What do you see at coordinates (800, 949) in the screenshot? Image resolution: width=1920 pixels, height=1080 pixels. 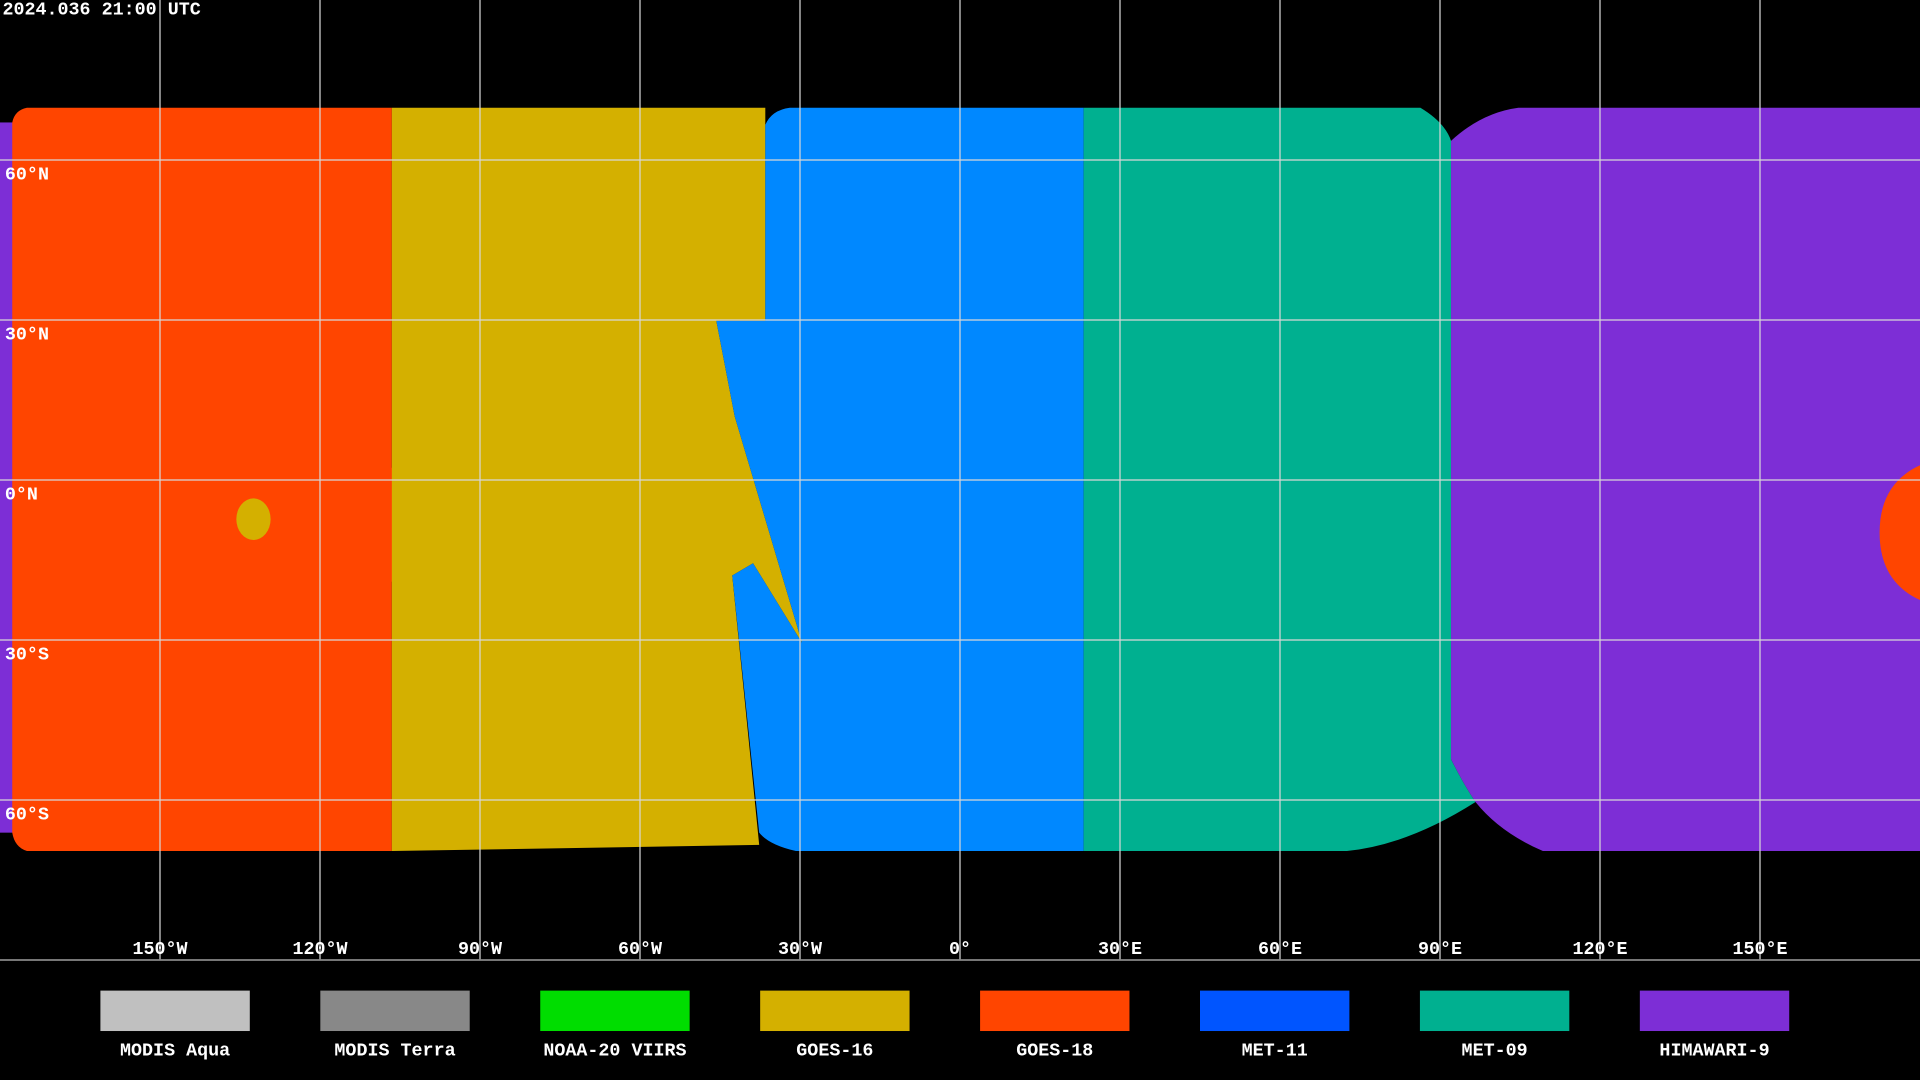 I see `longitude-label: 30°W` at bounding box center [800, 949].